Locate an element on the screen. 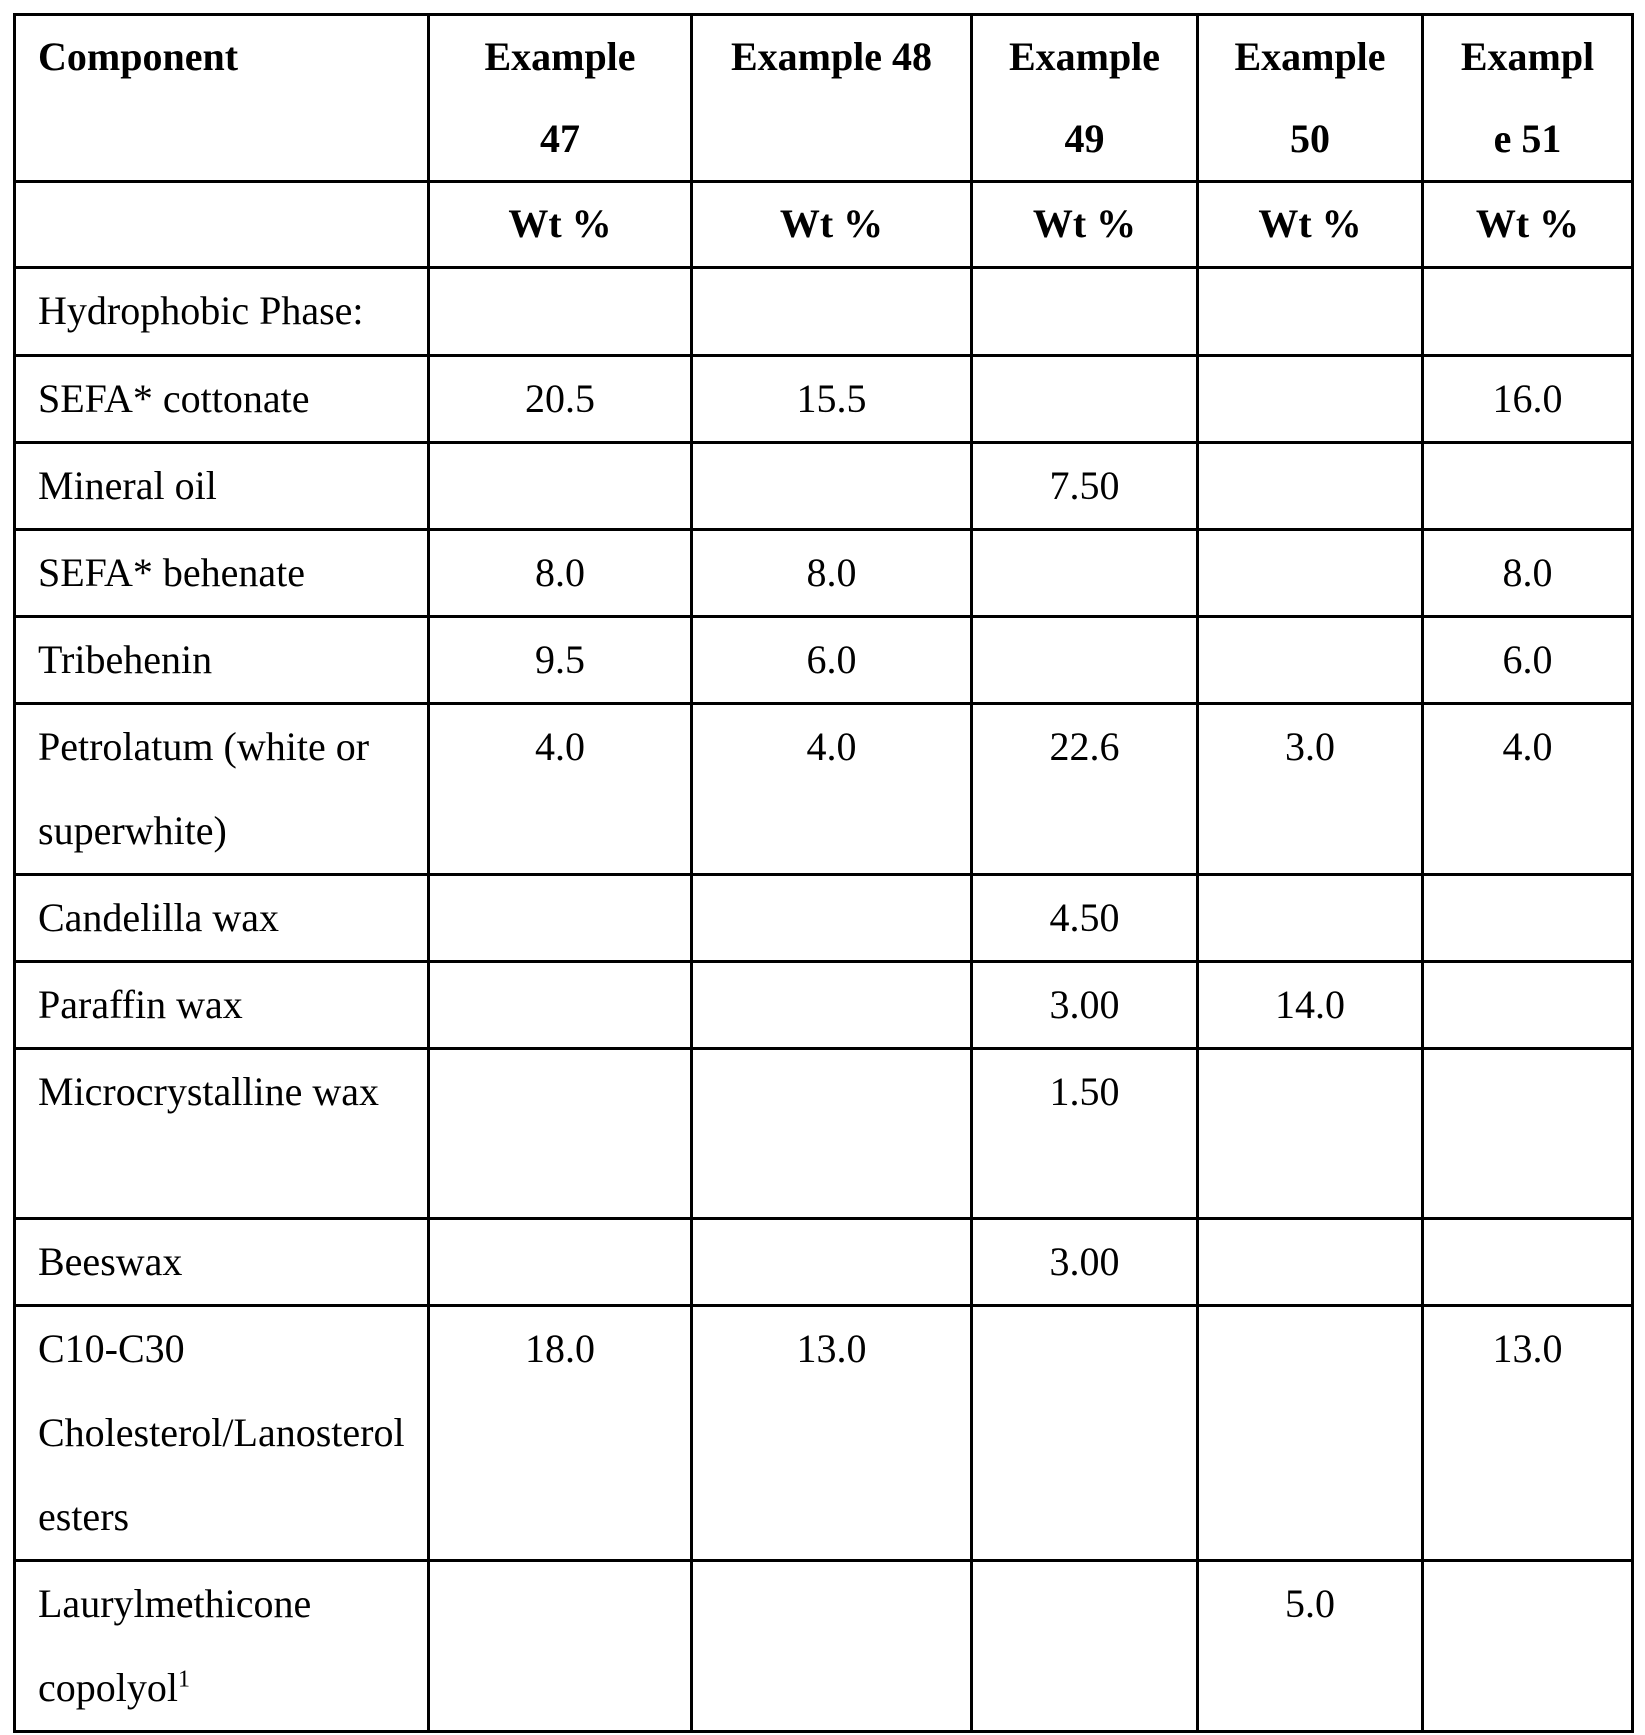 The image size is (1645, 1735). component-cell: Petrolatum (white or superwhite) is located at coordinates (222, 789).